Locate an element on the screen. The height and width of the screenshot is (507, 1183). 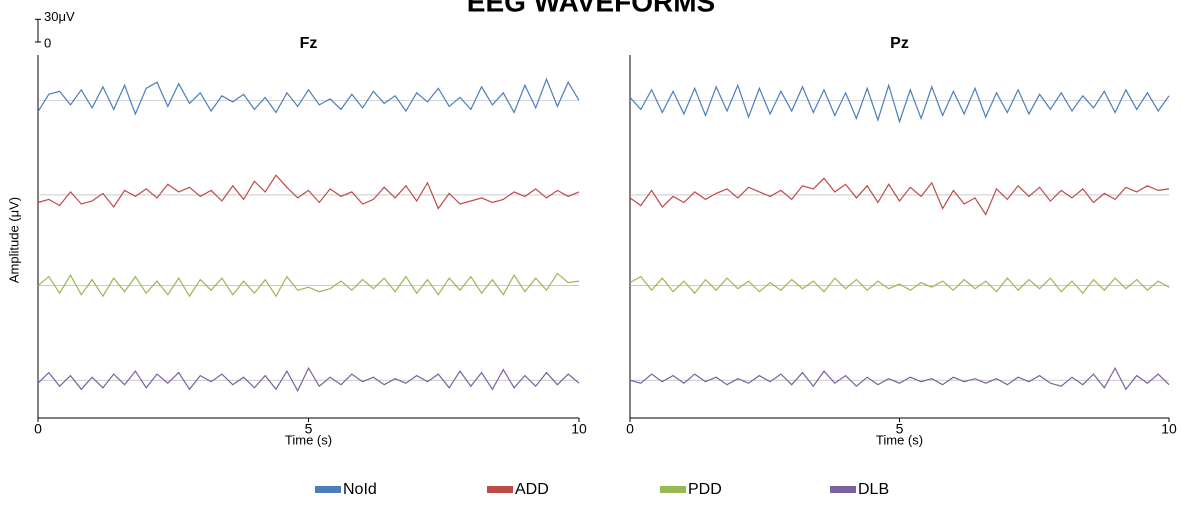
figure-title: EEG WAVEFORMS is located at coordinates (591, 8).